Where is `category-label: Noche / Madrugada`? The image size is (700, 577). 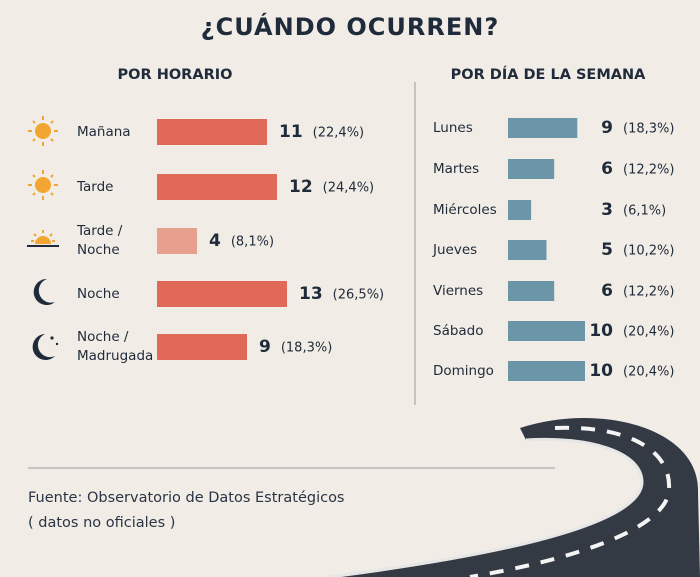 category-label: Noche / Madrugada is located at coordinates (115, 346).